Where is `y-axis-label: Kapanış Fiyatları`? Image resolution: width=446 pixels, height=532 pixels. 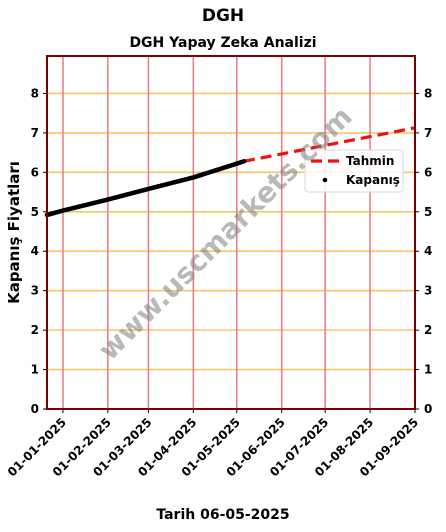 y-axis-label: Kapanış Fiyatları is located at coordinates (14, 232).